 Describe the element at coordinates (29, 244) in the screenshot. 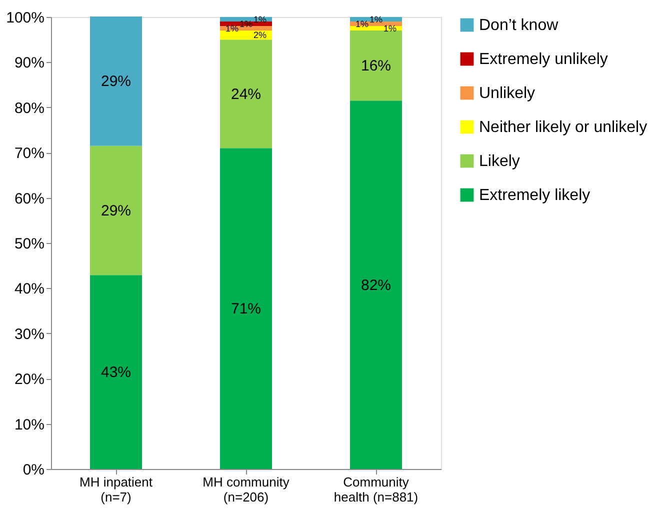

I see `y-tick-label: 50%` at that location.